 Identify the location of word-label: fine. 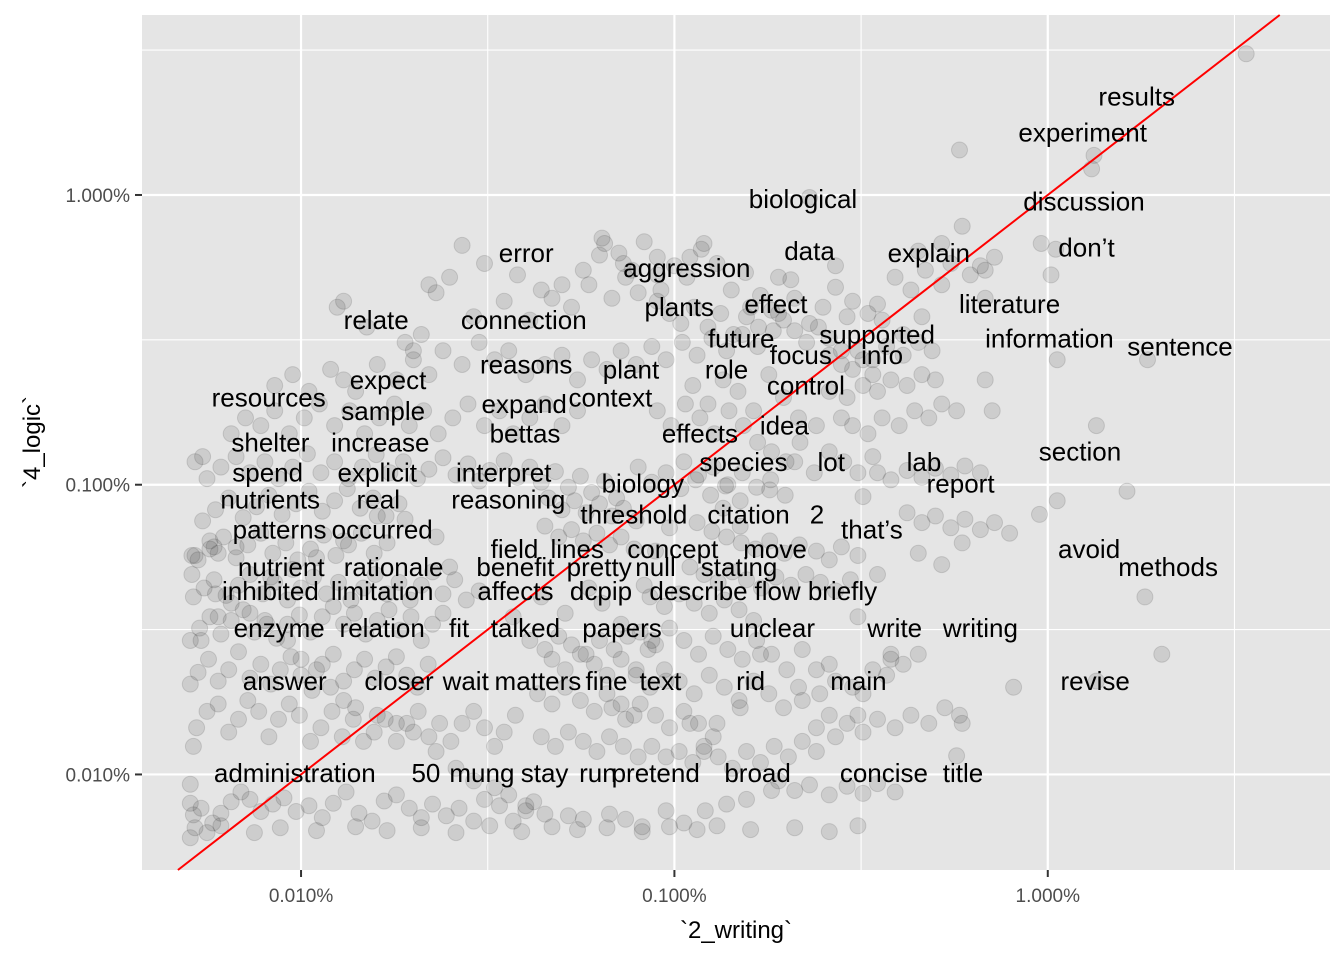
(607, 681).